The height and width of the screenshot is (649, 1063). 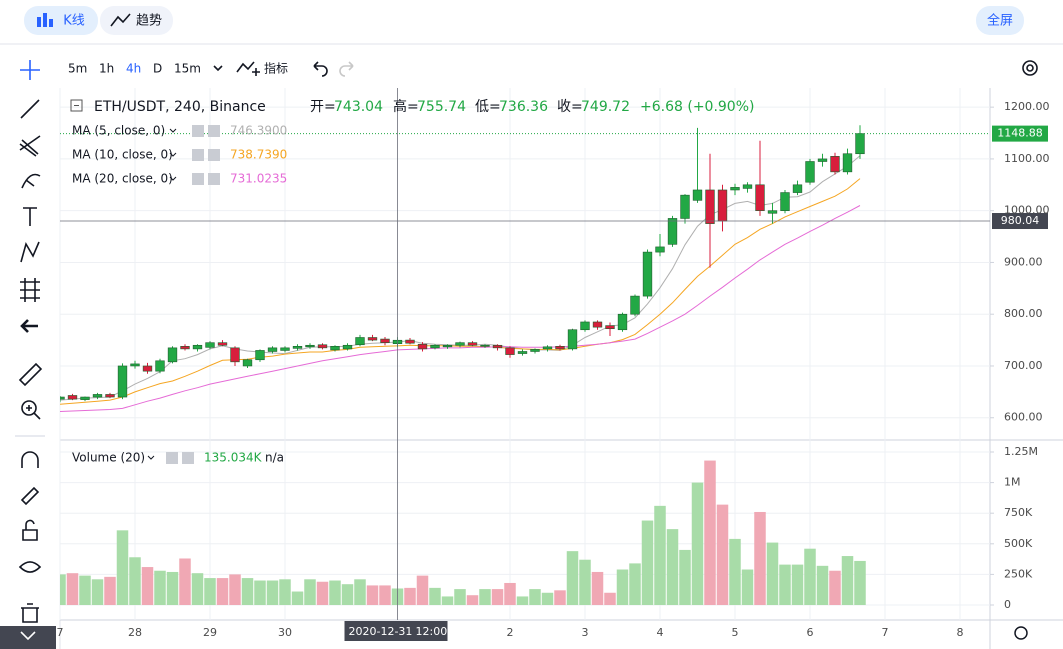 I want to click on brush-tool, so click(x=31, y=181).